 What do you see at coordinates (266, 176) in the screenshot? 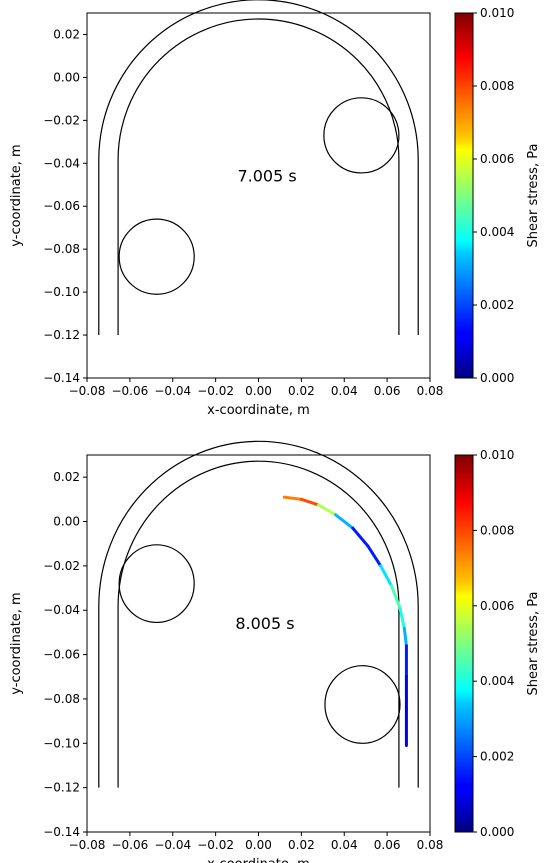
I see `time-annotation: 7.005 s` at bounding box center [266, 176].